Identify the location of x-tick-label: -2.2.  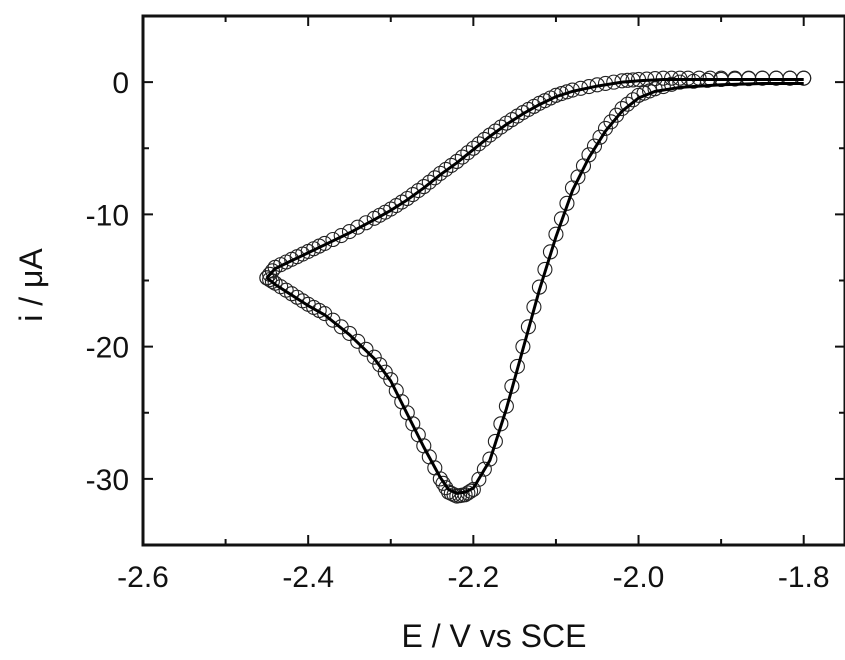
(474, 577).